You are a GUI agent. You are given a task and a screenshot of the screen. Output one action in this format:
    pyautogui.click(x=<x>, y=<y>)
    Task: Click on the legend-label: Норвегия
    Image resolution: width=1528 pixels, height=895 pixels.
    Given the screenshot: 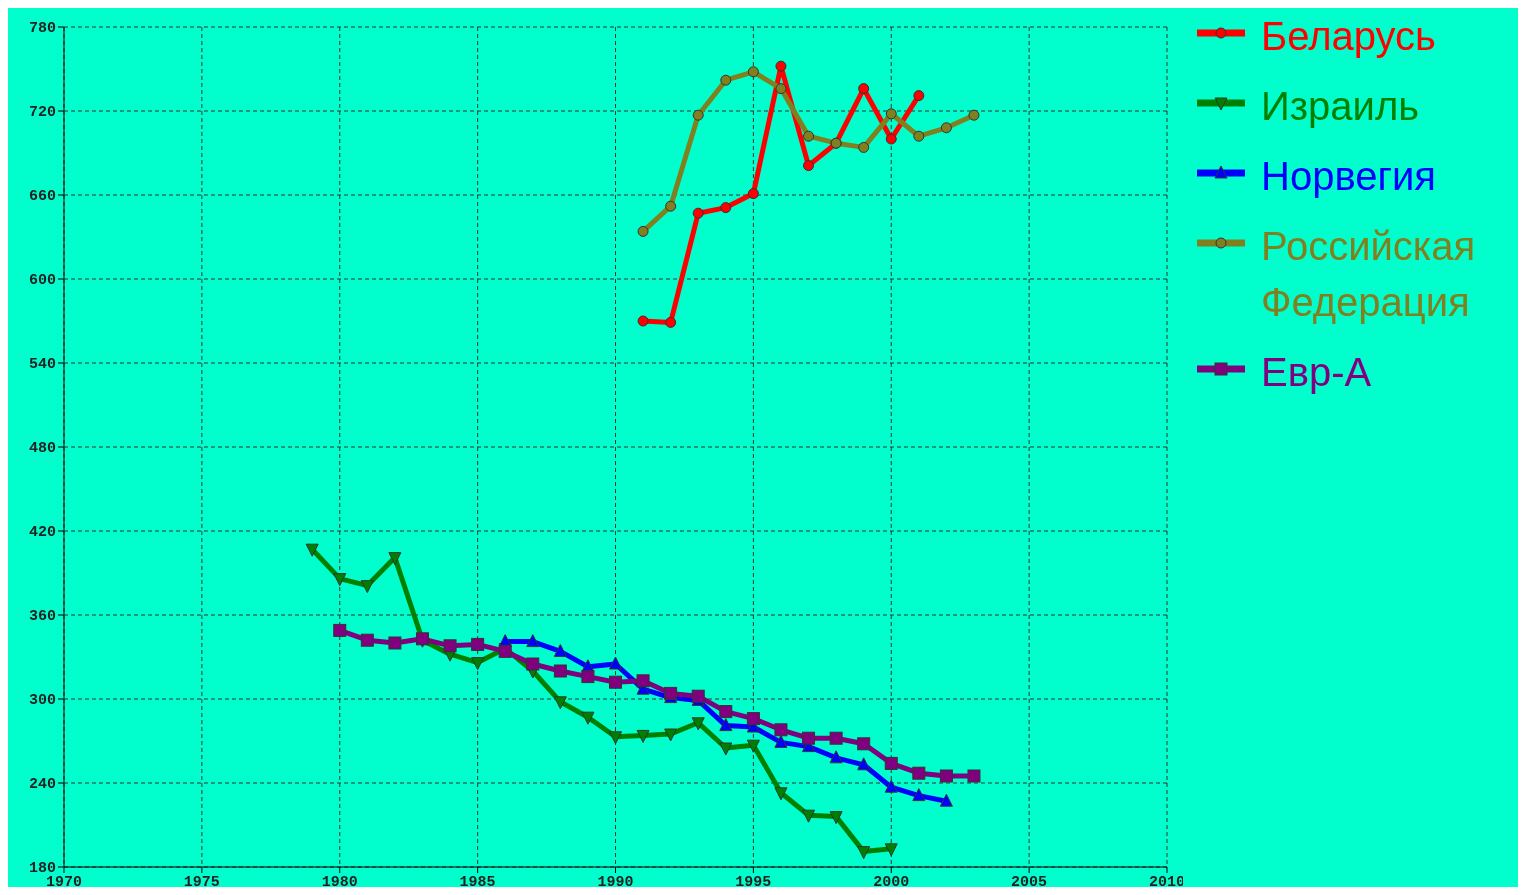 What is the action you would take?
    pyautogui.click(x=1349, y=176)
    